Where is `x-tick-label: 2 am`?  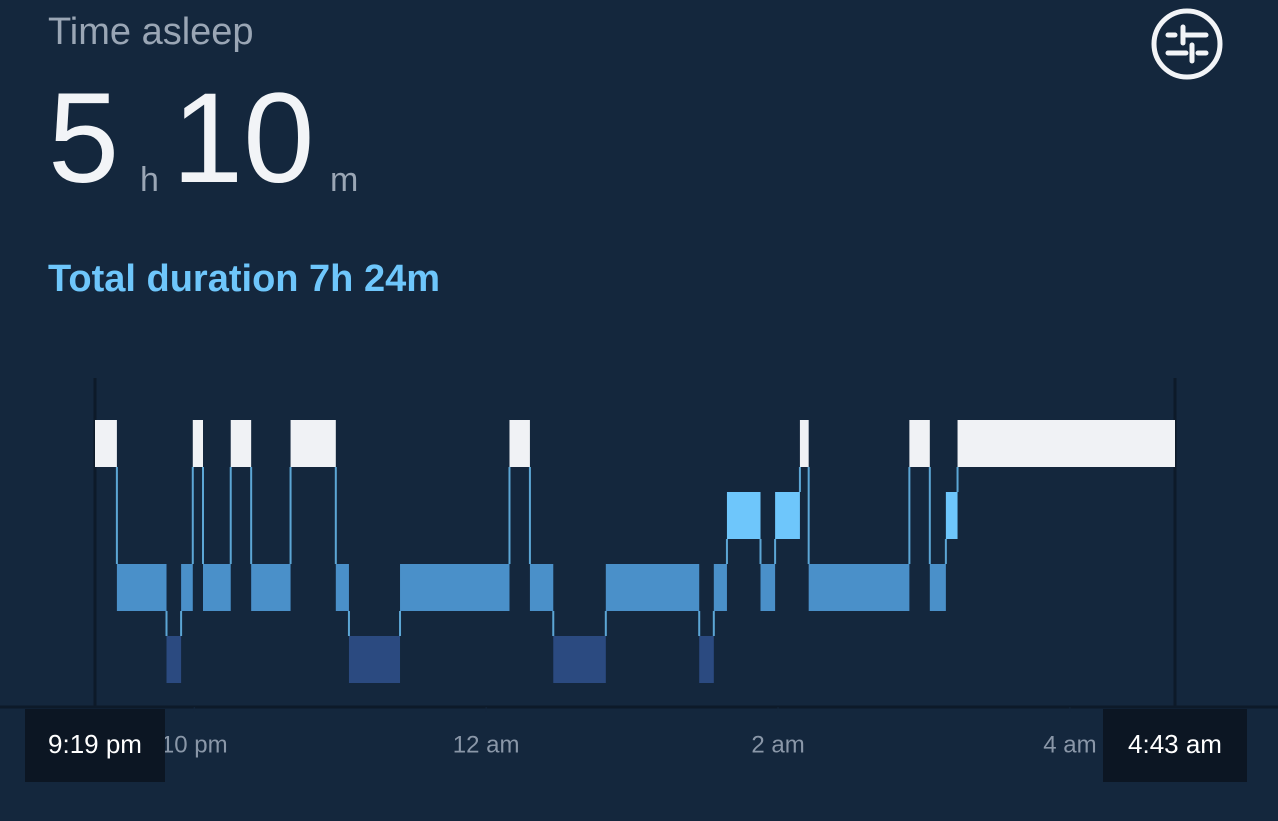
x-tick-label: 2 am is located at coordinates (777, 744).